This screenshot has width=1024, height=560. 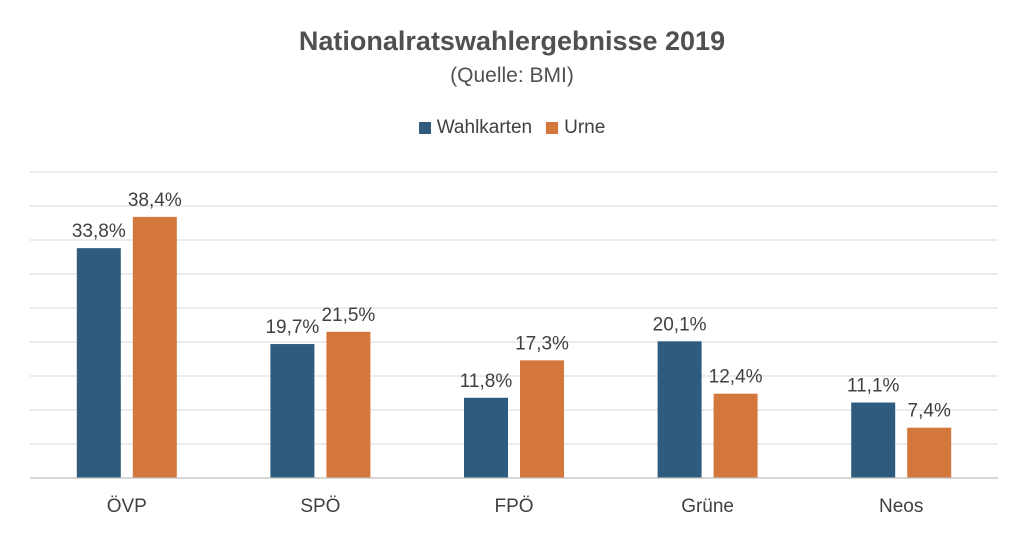 What do you see at coordinates (292, 327) in the screenshot?
I see `data-label-wahlkarten-1: 19,7%` at bounding box center [292, 327].